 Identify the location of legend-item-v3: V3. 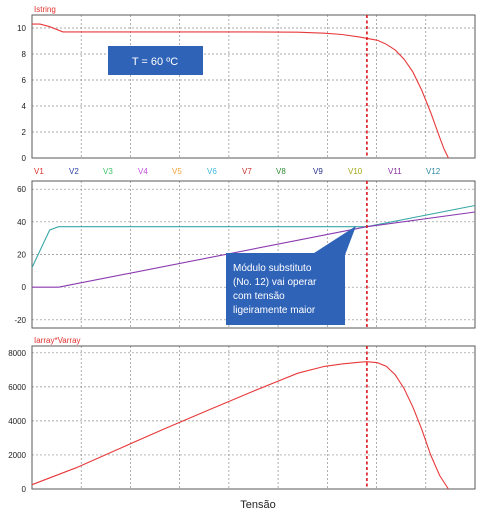
(108, 171).